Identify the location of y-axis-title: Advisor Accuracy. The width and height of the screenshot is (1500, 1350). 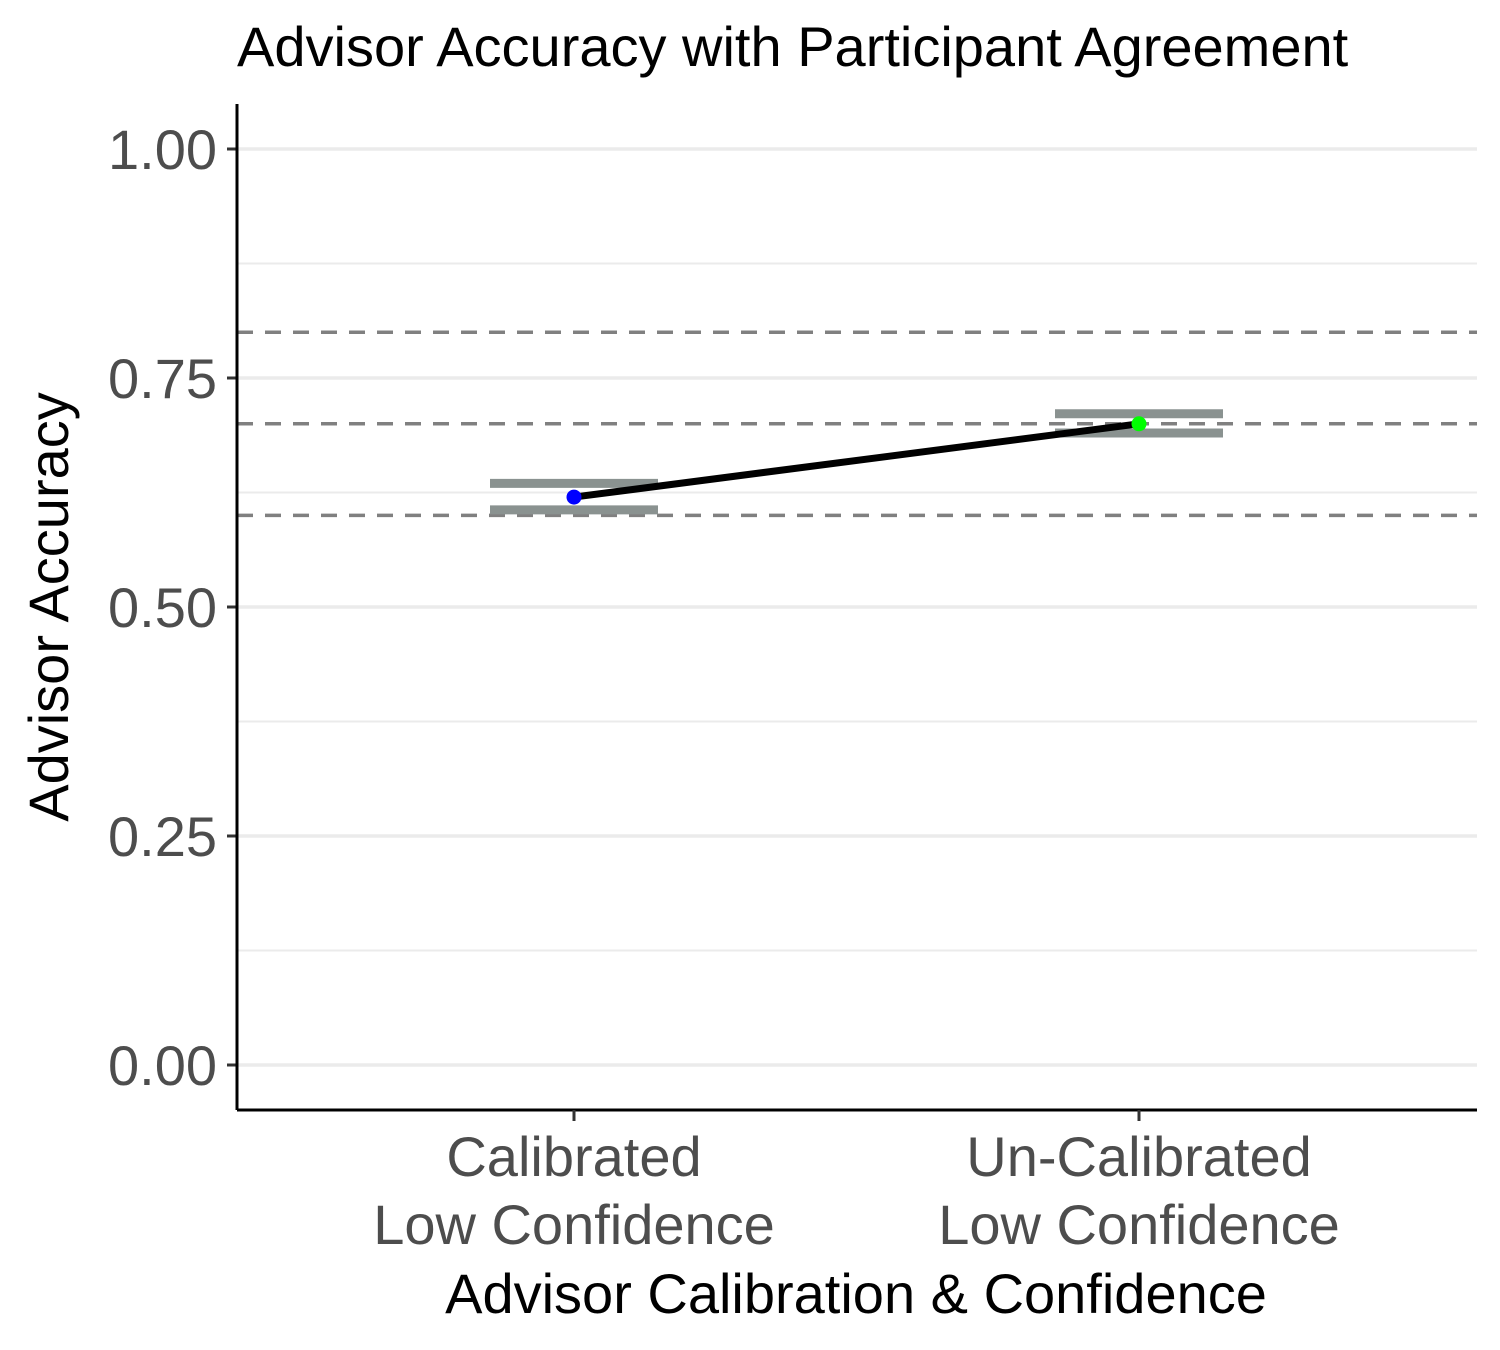
(48, 607).